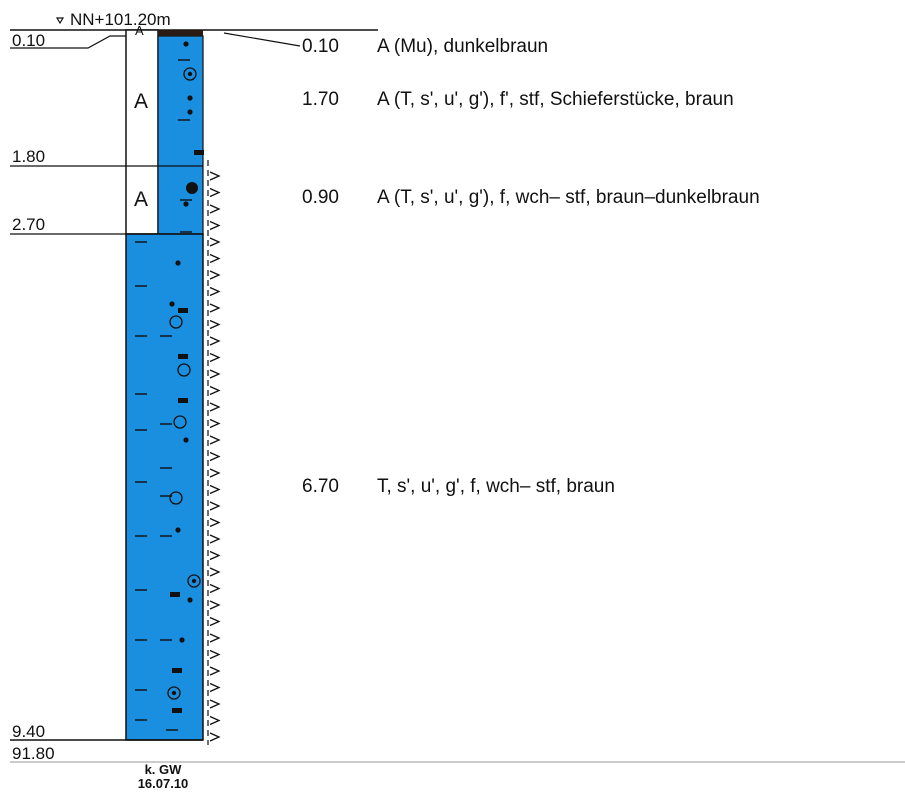 This screenshot has width=905, height=796. Describe the element at coordinates (60, 21) in the screenshot. I see `ground-level-marker` at that location.